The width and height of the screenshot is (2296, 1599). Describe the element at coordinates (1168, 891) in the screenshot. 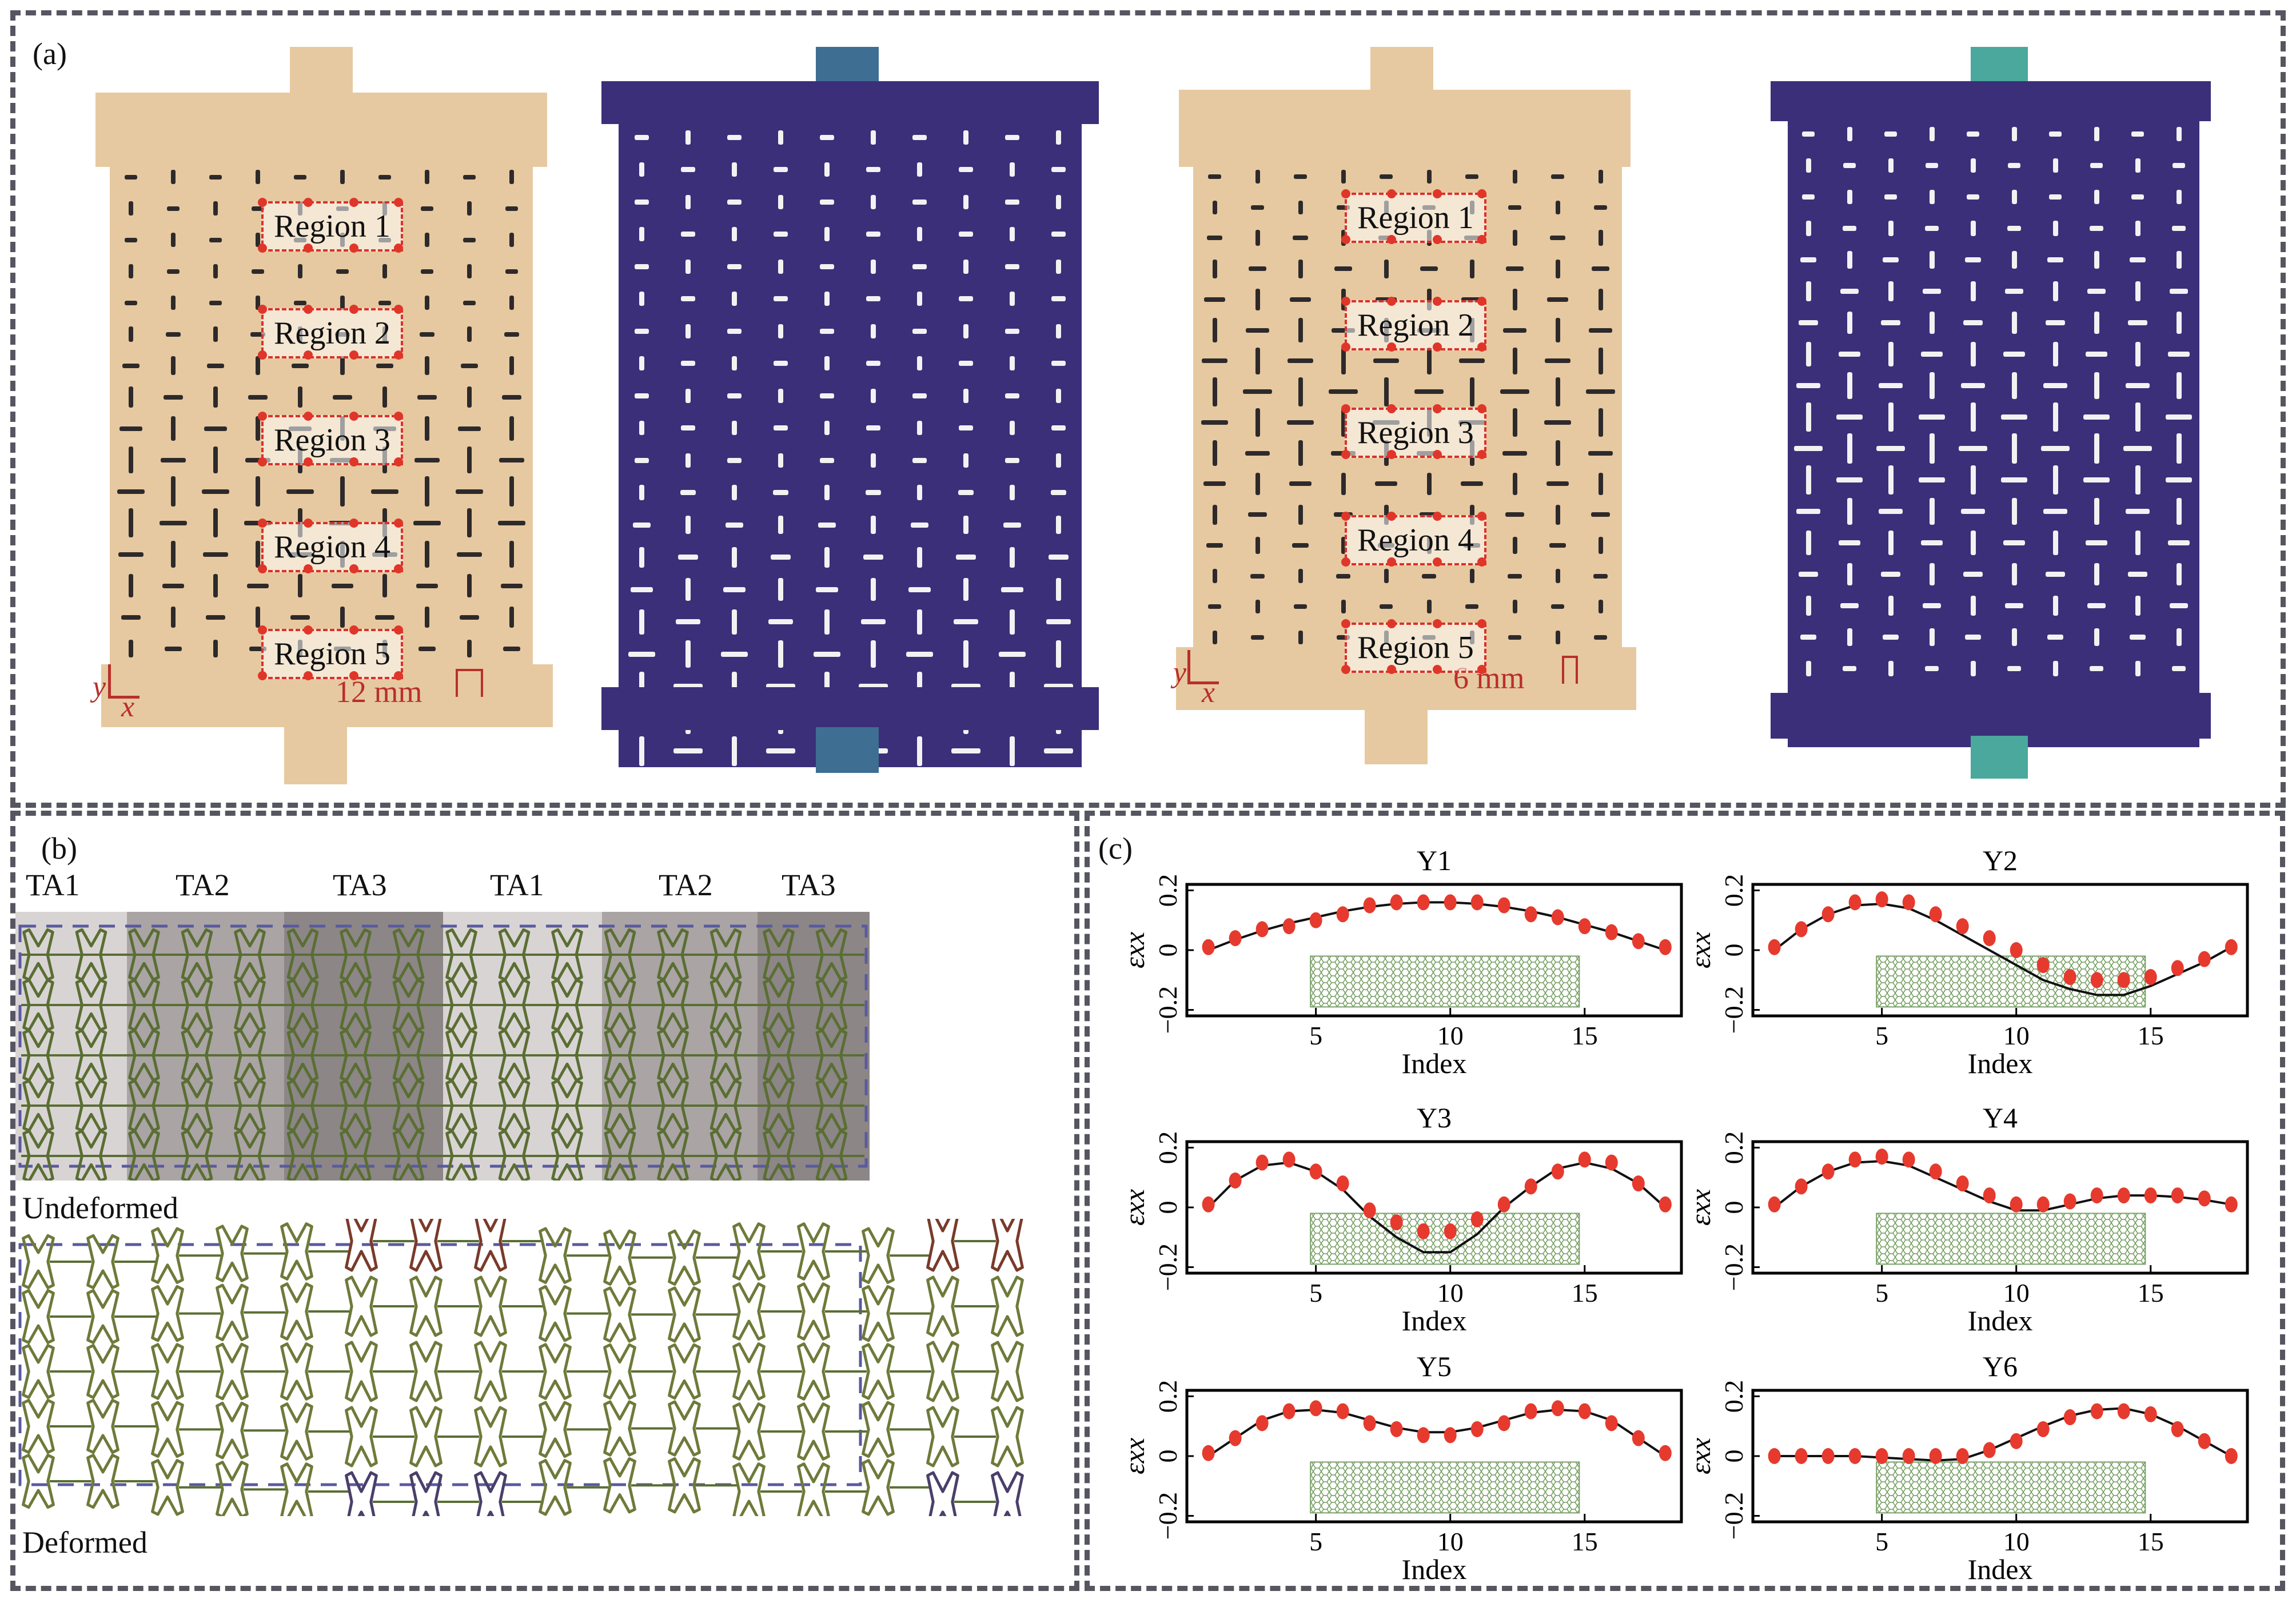

I see `y-tick-label: 0.2` at that location.